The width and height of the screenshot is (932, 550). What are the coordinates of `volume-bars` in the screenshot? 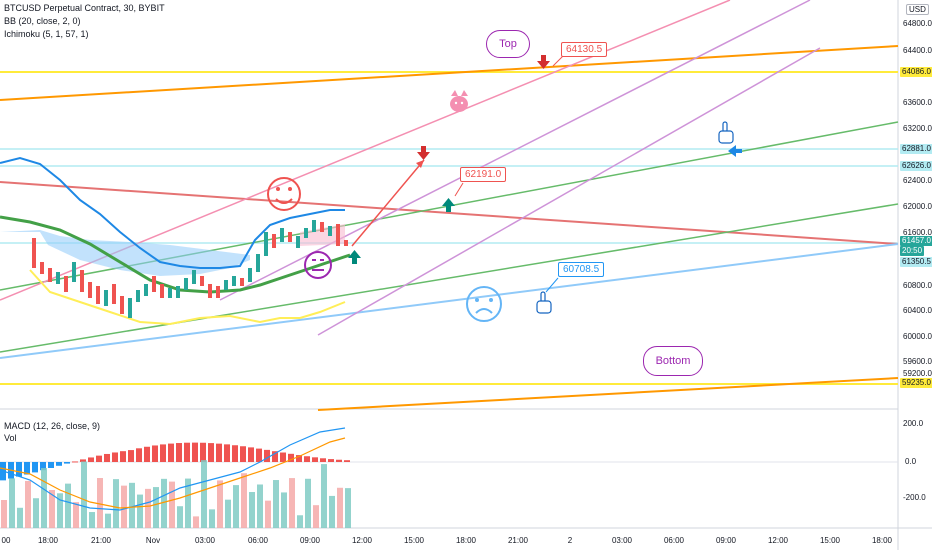 It's located at (176, 494).